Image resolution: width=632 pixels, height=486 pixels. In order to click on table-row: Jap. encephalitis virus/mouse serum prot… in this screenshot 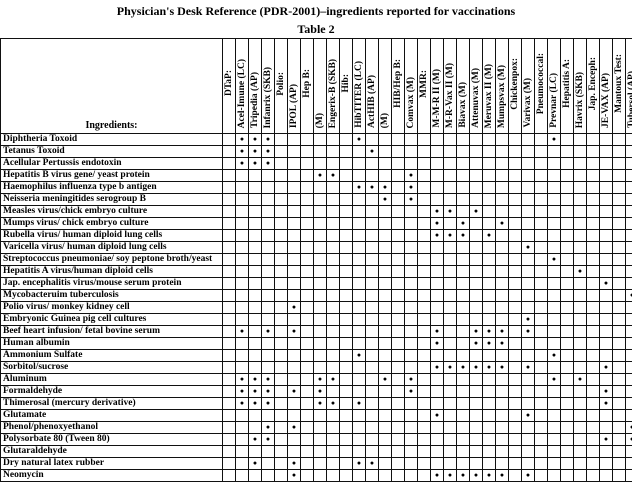, I will do `click(316, 283)`.